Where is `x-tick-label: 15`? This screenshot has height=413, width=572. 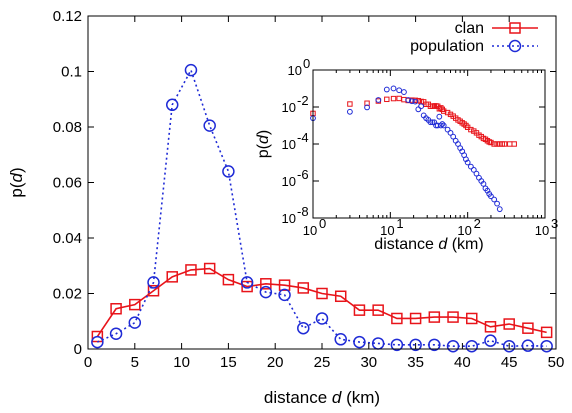
x-tick-label: 15 is located at coordinates (228, 362).